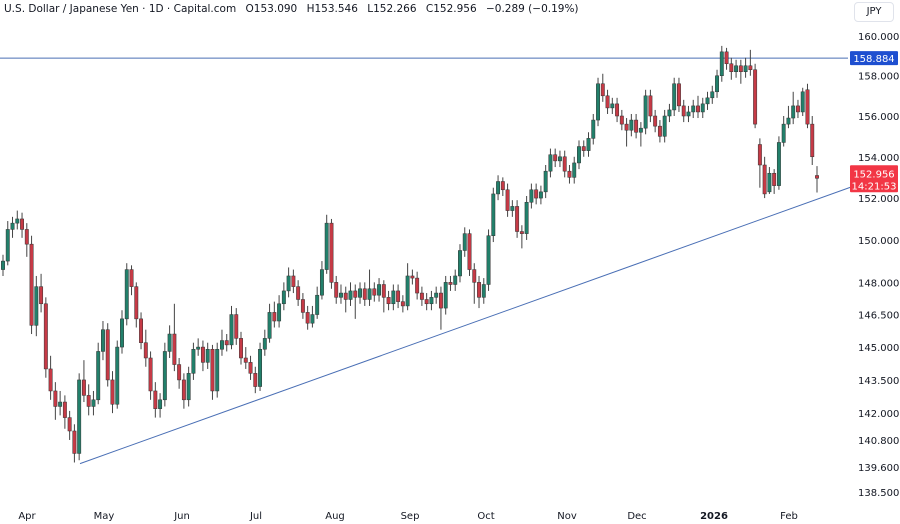 This screenshot has height=524, width=900. I want to click on time-tick-label: Sep, so click(410, 516).